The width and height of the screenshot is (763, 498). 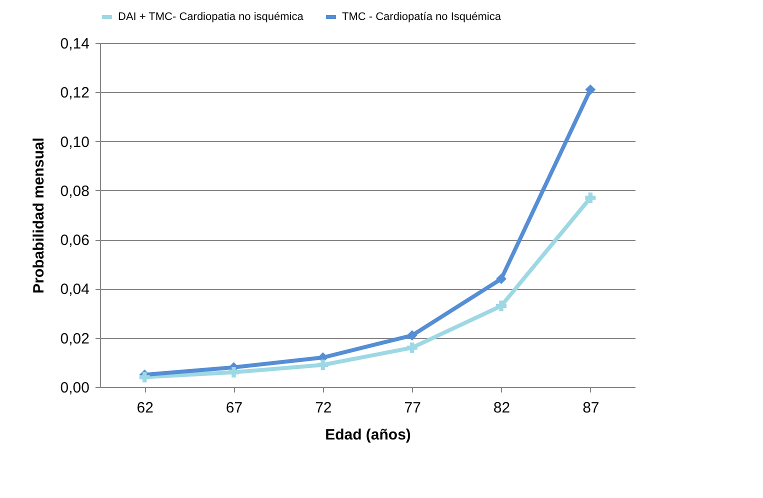 I want to click on x-tick-label: 72, so click(x=323, y=408).